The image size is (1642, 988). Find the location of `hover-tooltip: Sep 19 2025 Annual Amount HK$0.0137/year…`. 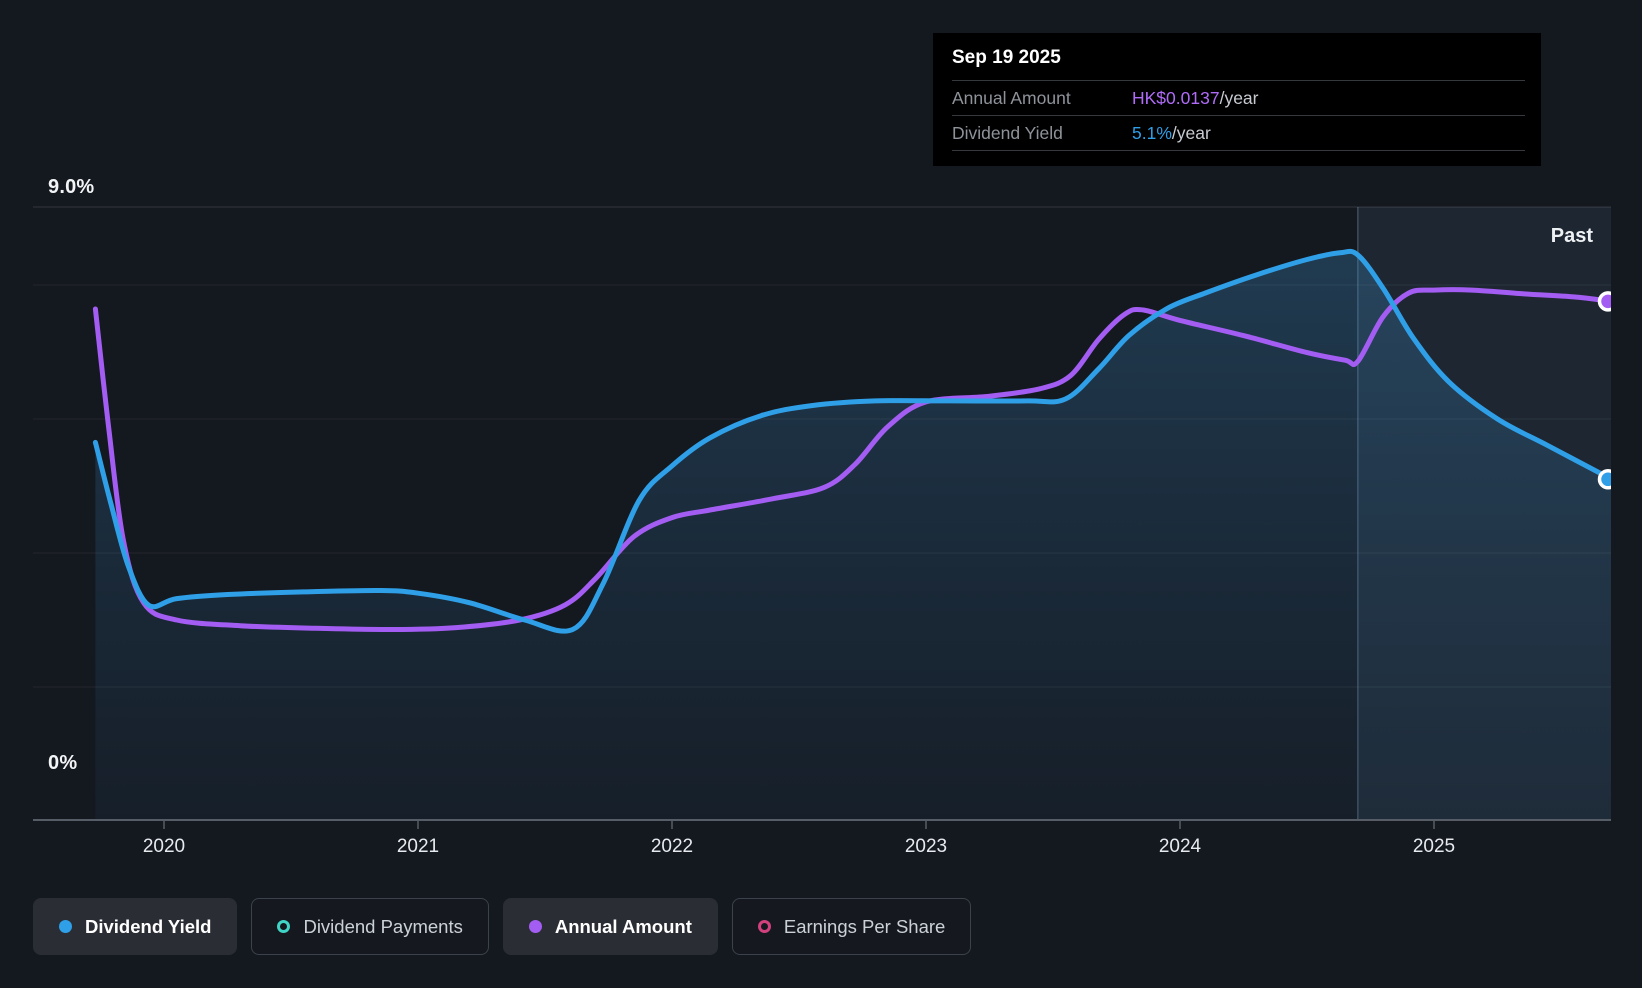

hover-tooltip: Sep 19 2025 Annual Amount HK$0.0137/year… is located at coordinates (1237, 99).